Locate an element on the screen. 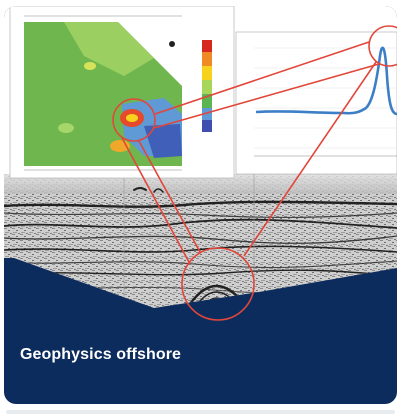  card-title: Geophysics offshore is located at coordinates (101, 354).